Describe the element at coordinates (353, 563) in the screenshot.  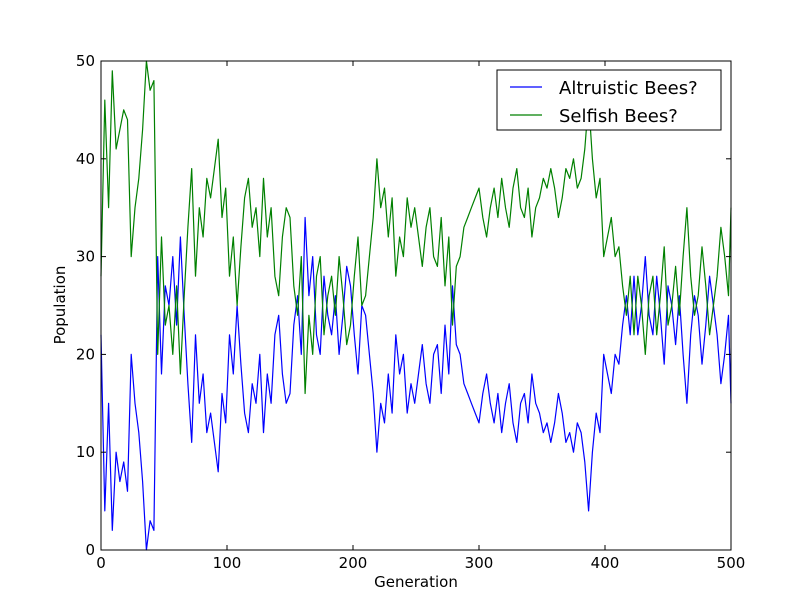
I see `x-tick-label: 200` at that location.